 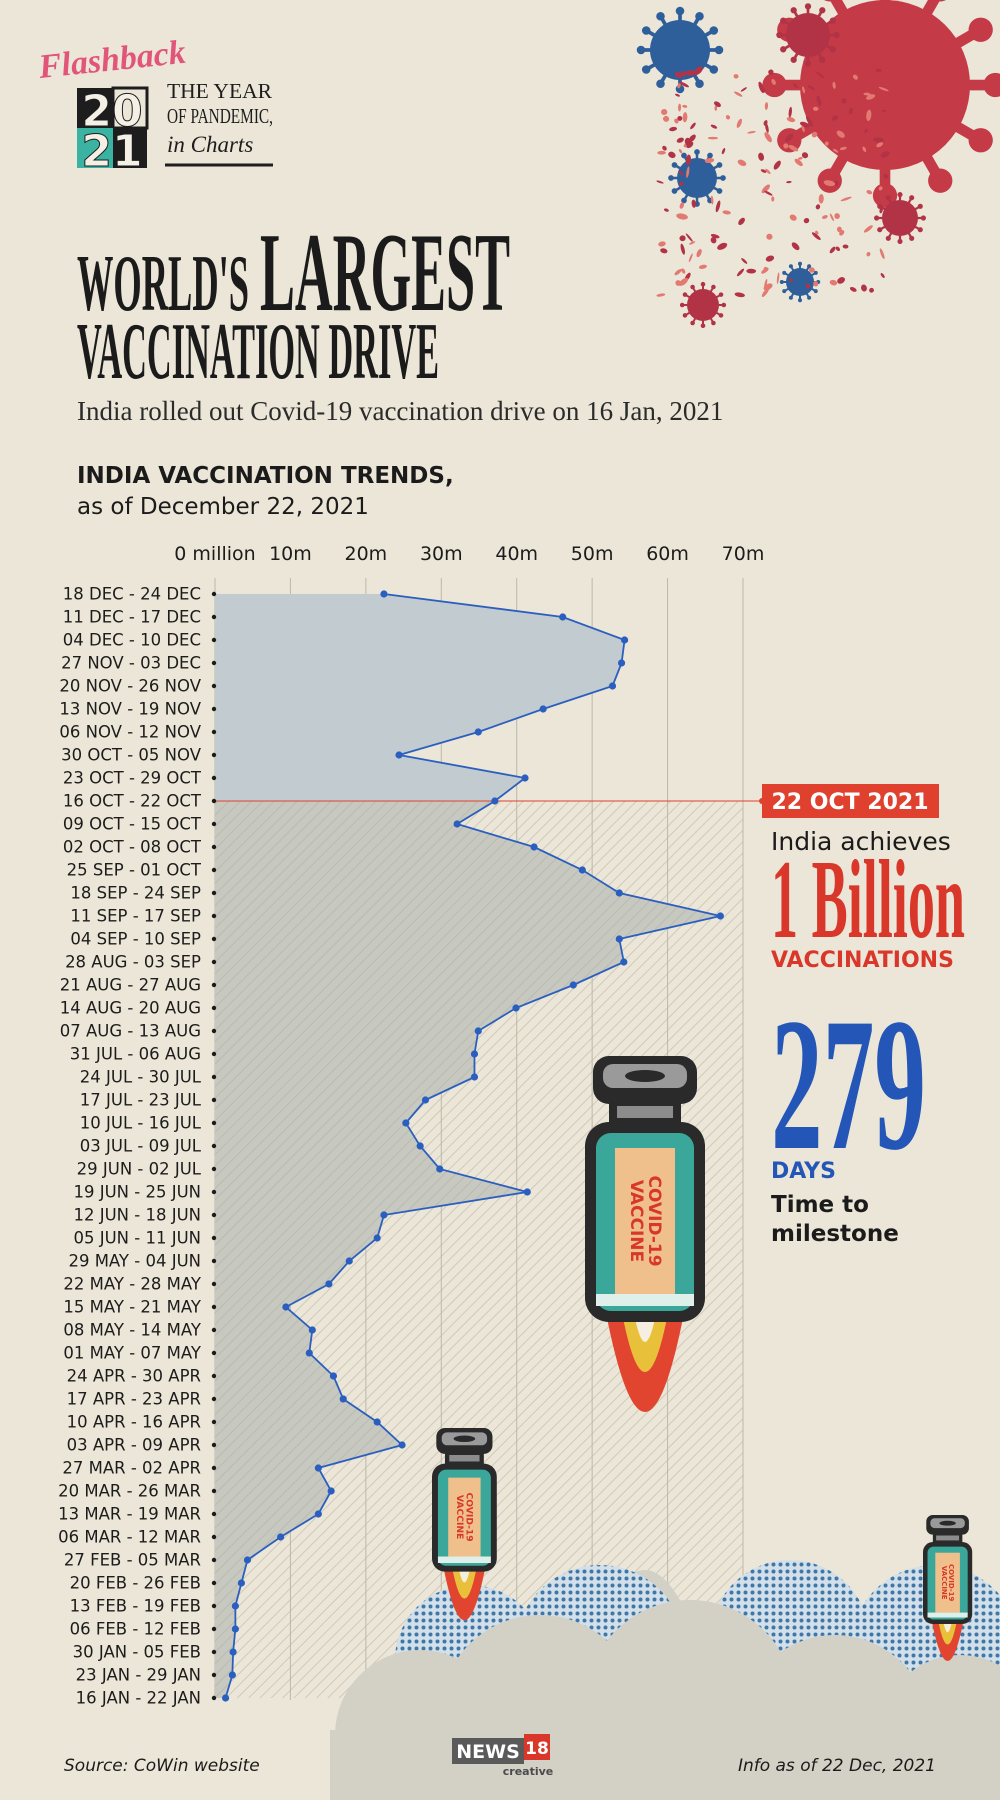 What do you see at coordinates (258, 352) in the screenshot?
I see `title: VACCINATION DRIVE` at bounding box center [258, 352].